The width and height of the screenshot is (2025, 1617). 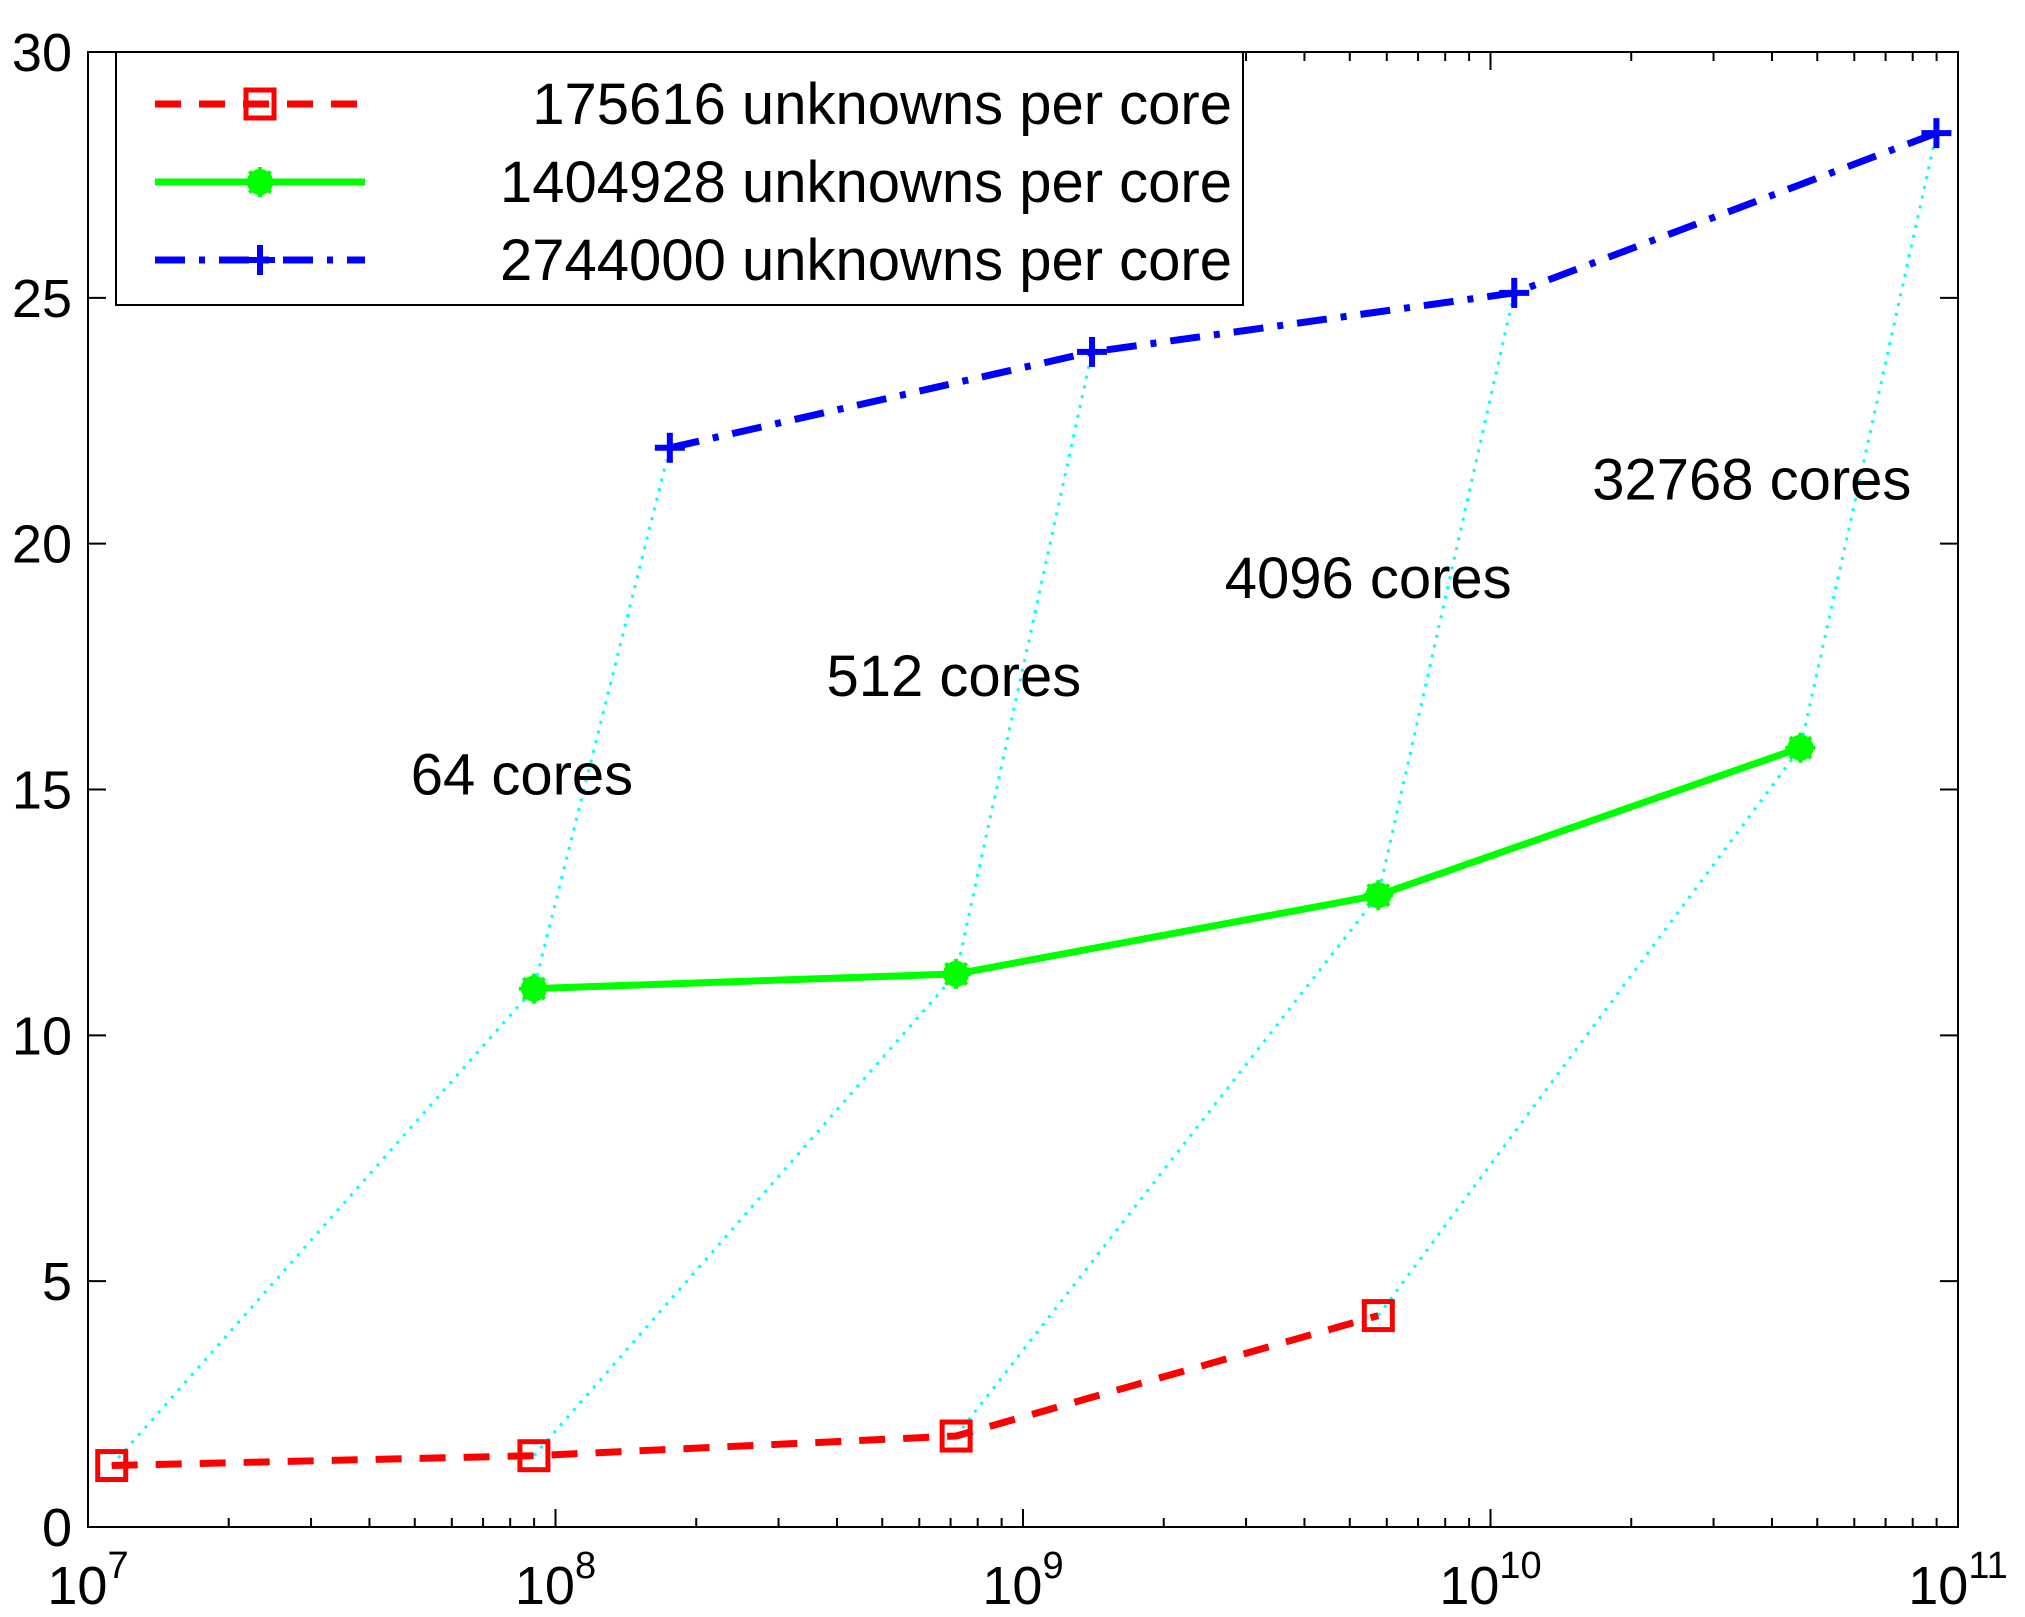 What do you see at coordinates (954, 676) in the screenshot?
I see `core-count-annotation: 512 cores` at bounding box center [954, 676].